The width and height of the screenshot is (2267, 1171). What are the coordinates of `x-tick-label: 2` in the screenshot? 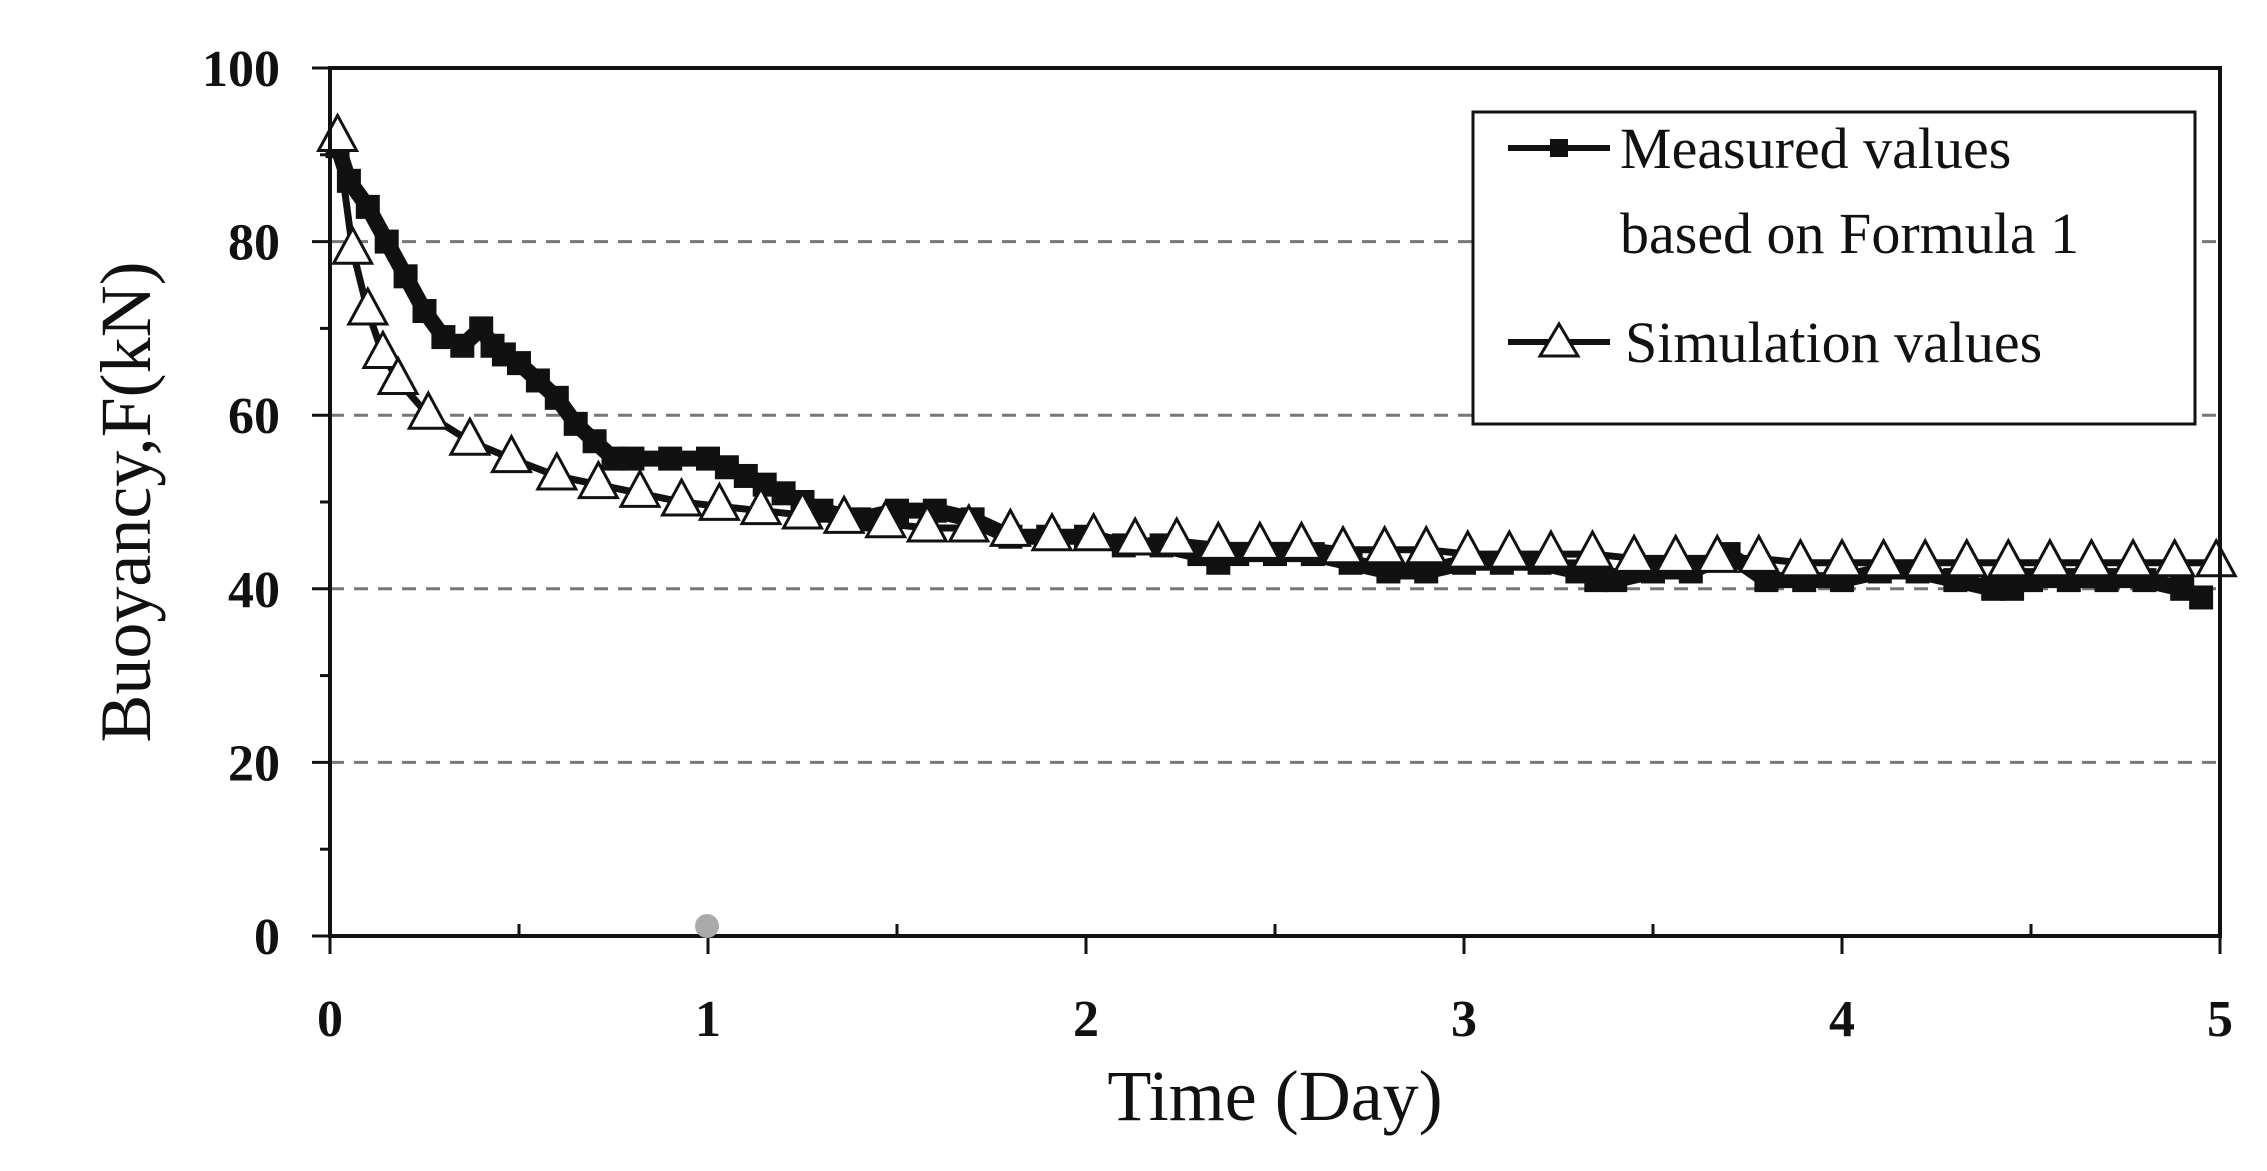 It's located at (1086, 1019).